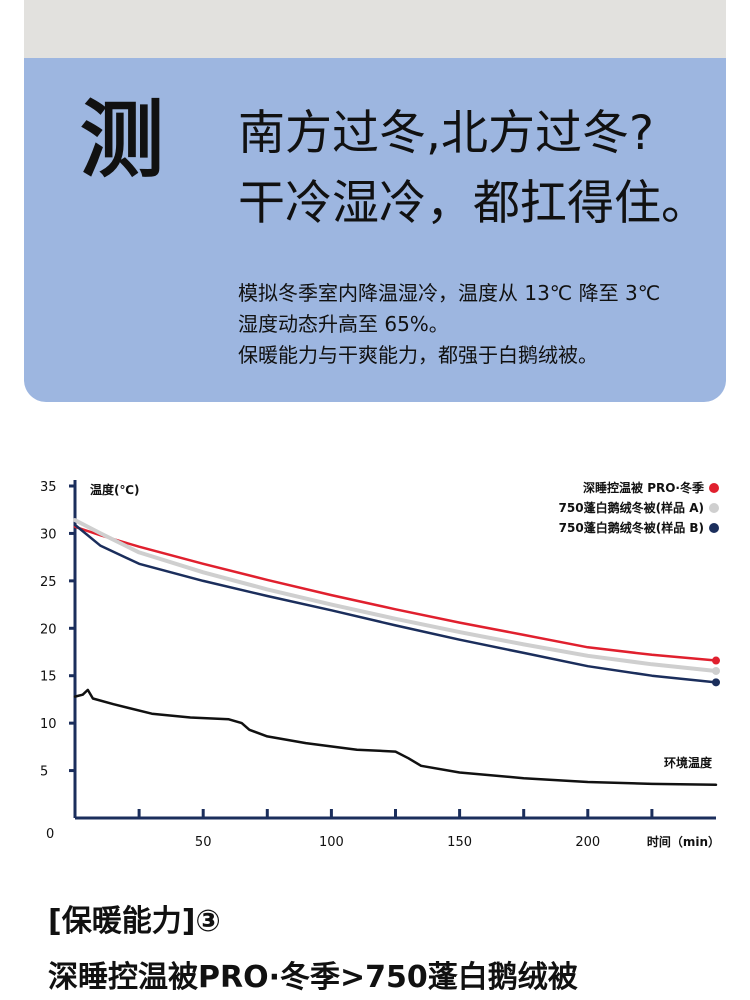 This screenshot has width=750, height=1000. Describe the element at coordinates (48, 582) in the screenshot. I see `y-tick-label: 25` at that location.